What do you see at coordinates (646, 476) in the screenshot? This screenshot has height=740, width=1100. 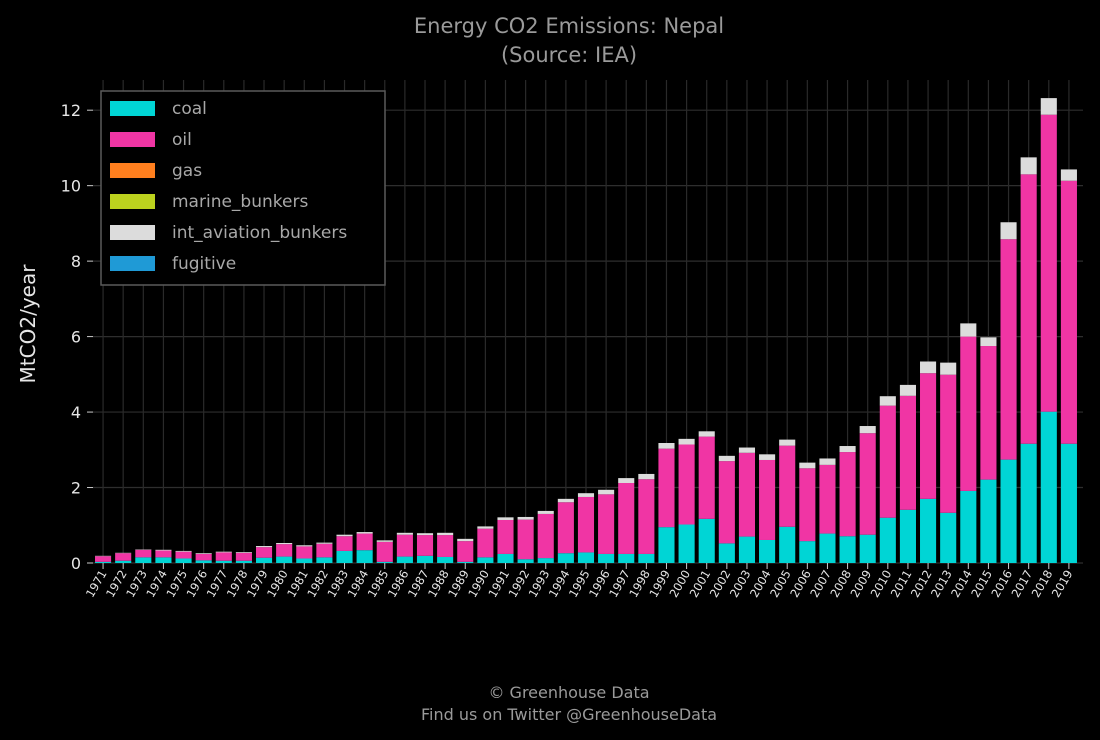 I see `bar-int_aviation_bunkers-1998` at bounding box center [646, 476].